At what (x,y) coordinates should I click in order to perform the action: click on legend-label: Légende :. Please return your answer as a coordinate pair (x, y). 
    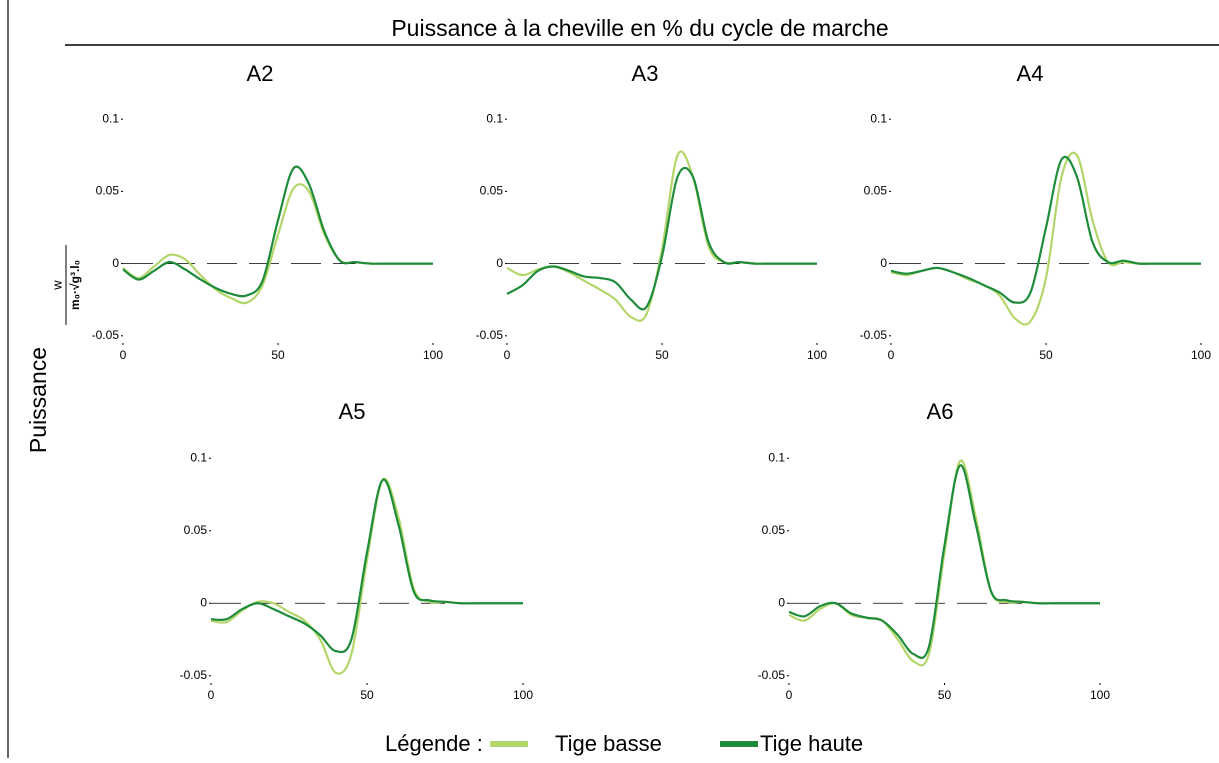
    Looking at the image, I should click on (434, 743).